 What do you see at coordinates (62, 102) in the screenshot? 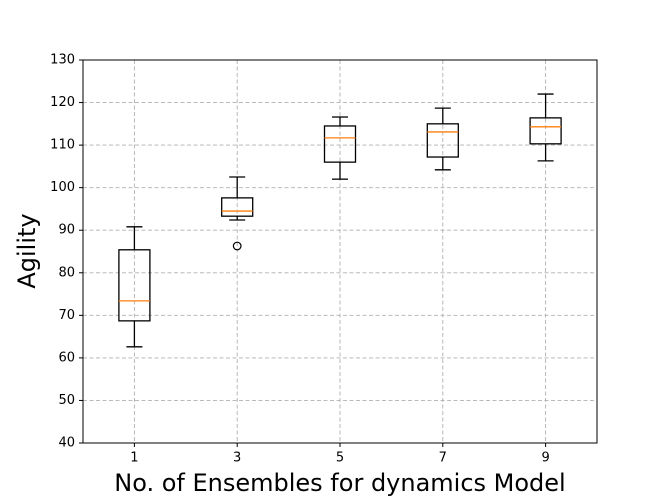
I see `y-tick-label: 120` at bounding box center [62, 102].